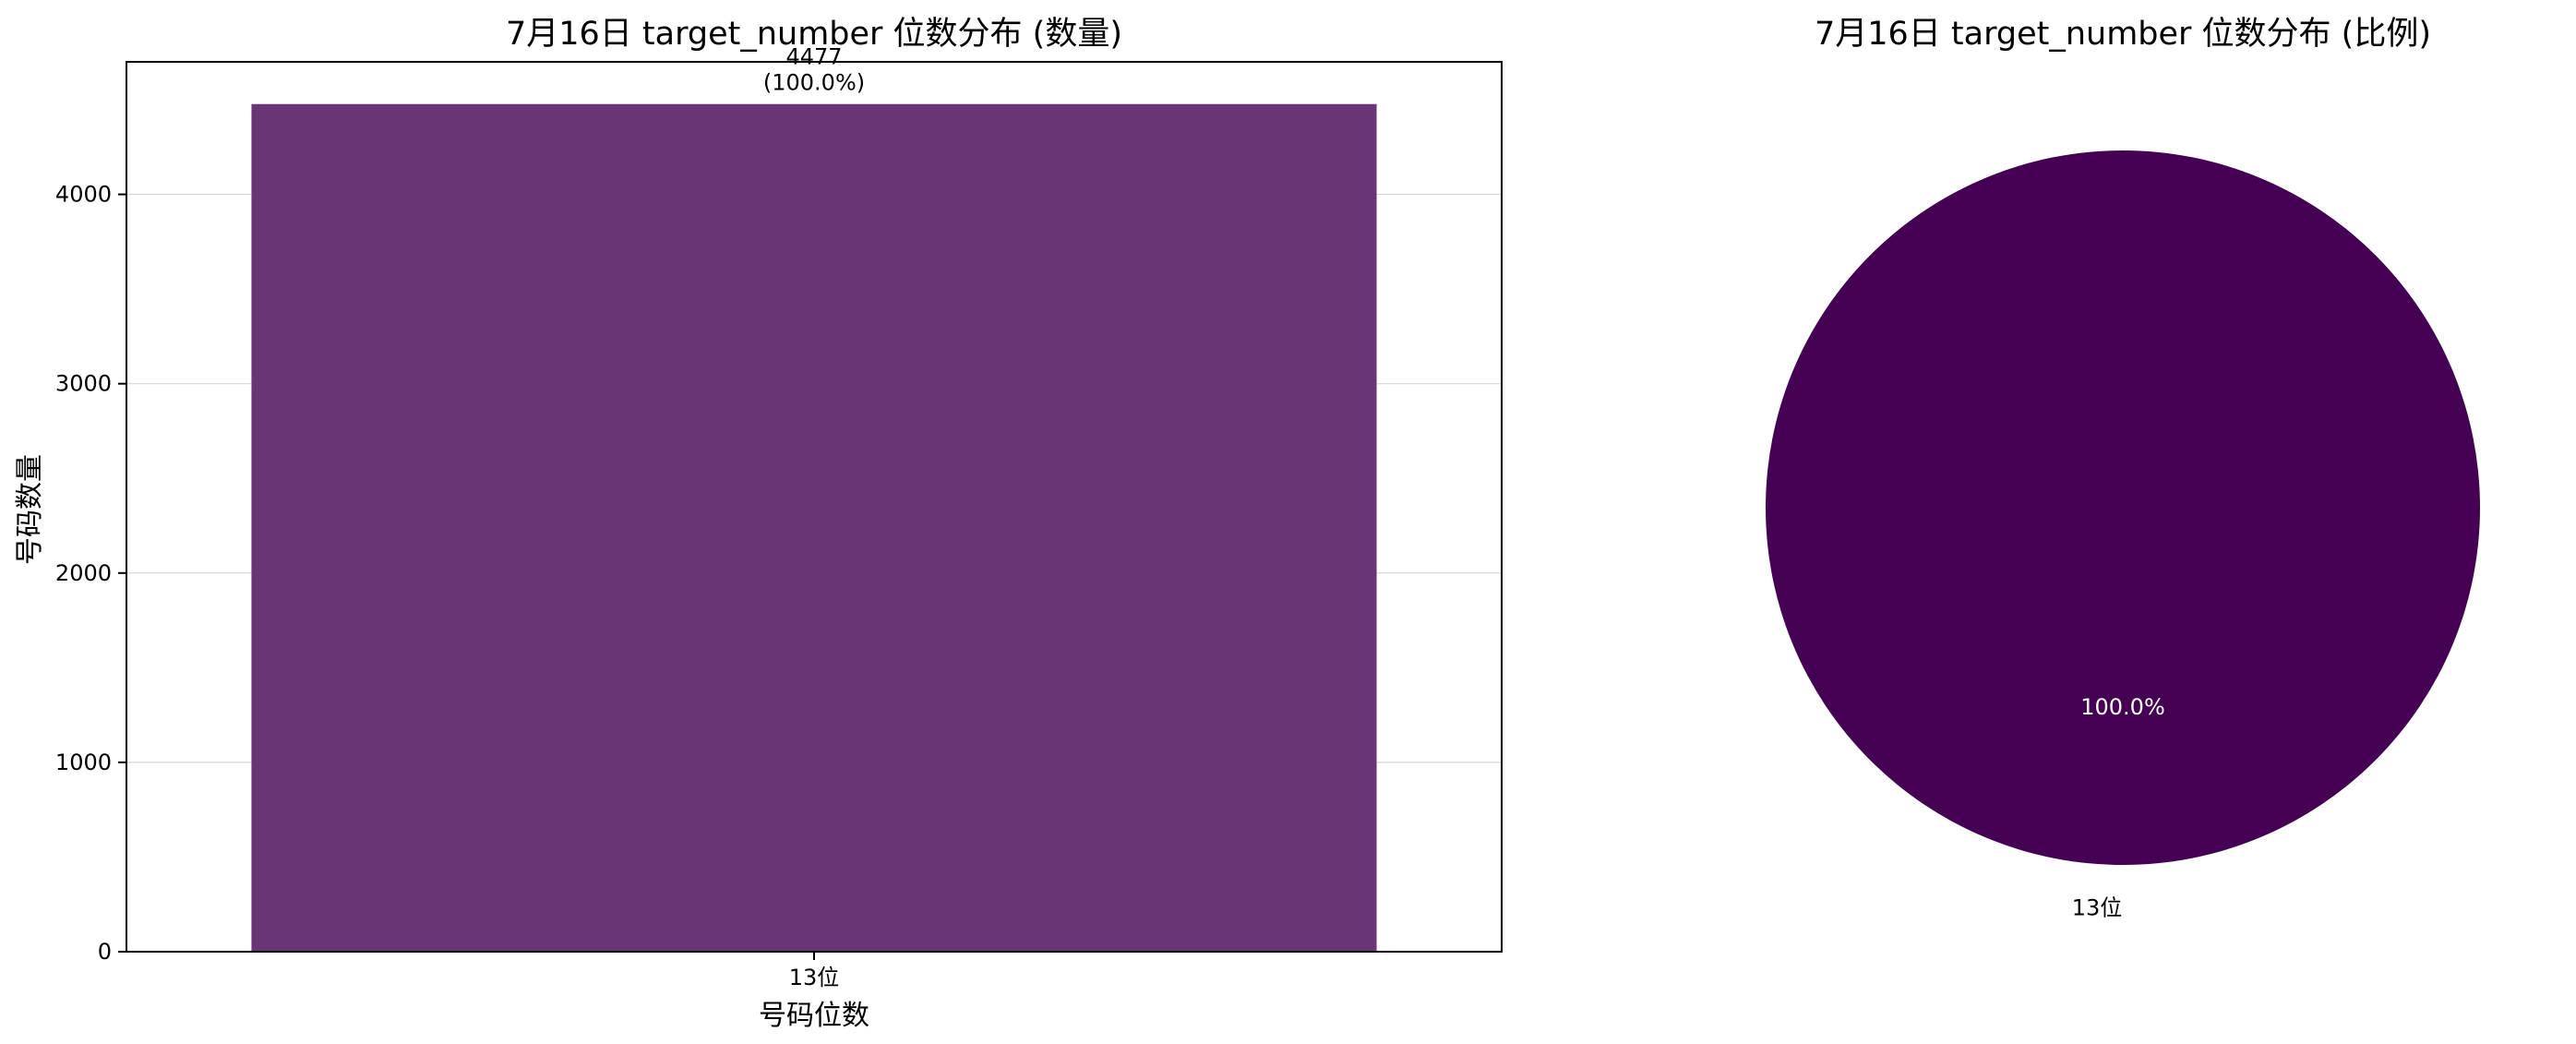  I want to click on y-tick-label: 4000, so click(84, 195).